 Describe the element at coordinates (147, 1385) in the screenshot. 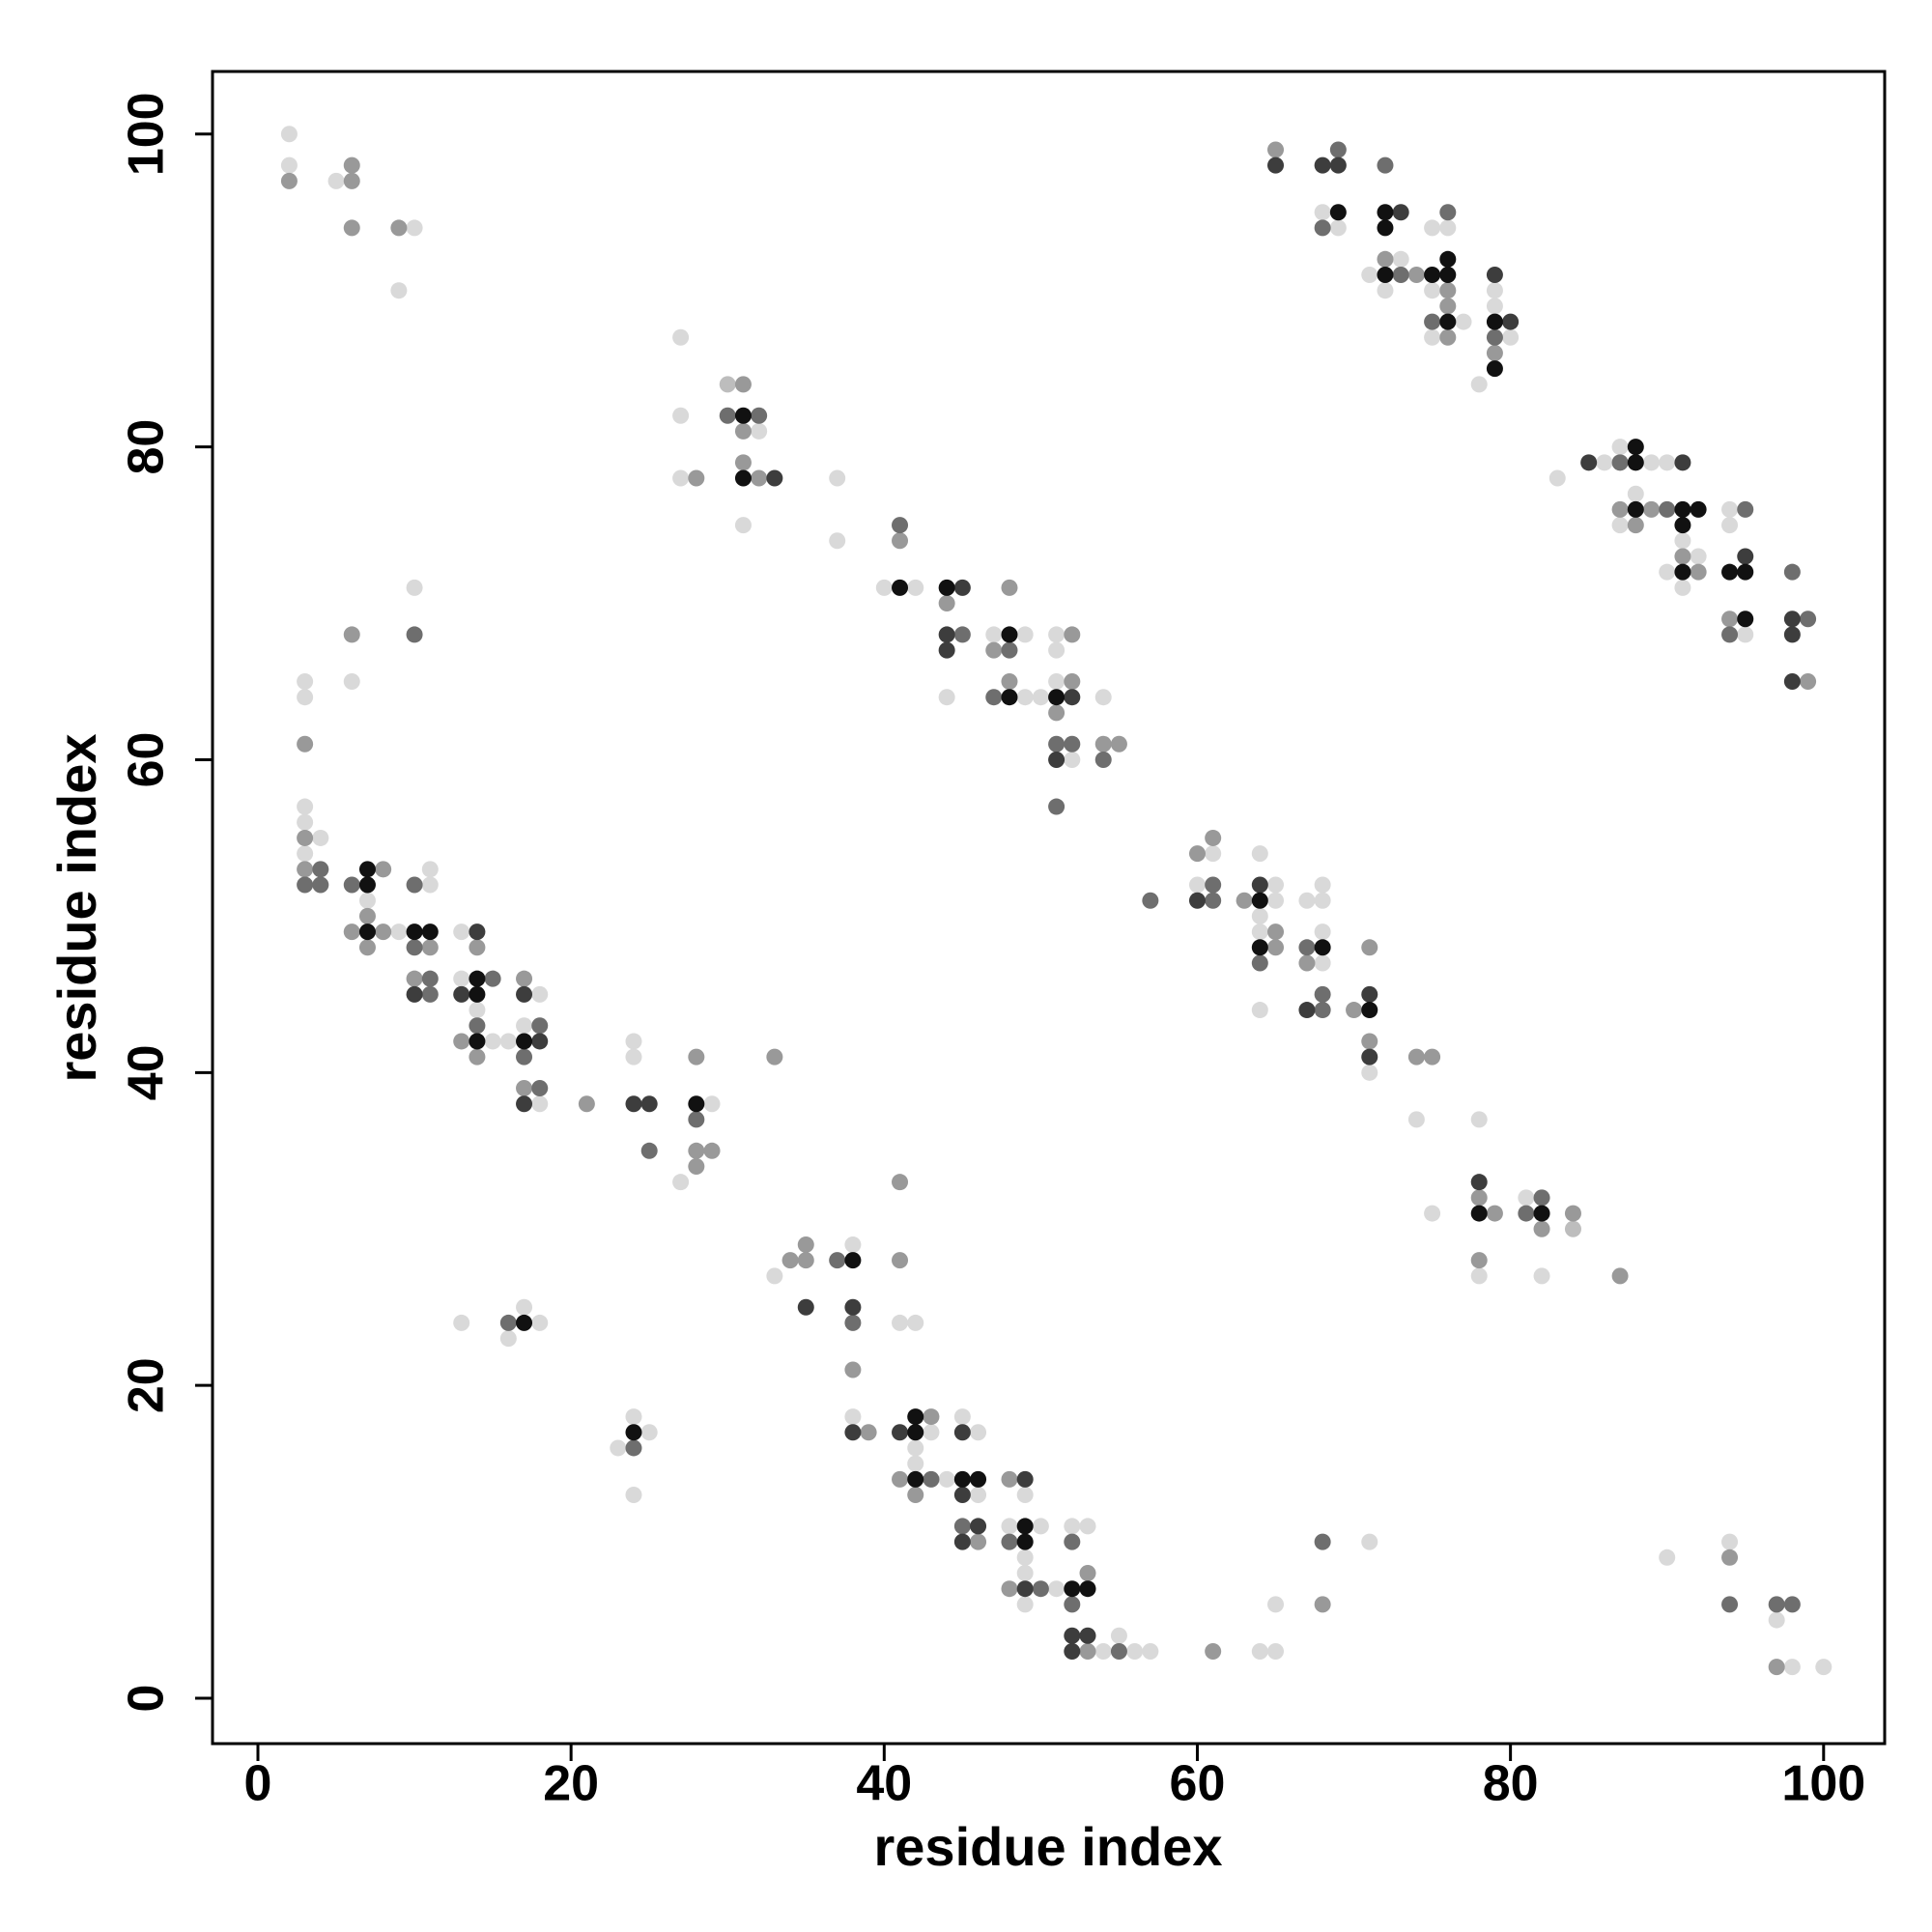

I see `y-tick-label: 20` at that location.